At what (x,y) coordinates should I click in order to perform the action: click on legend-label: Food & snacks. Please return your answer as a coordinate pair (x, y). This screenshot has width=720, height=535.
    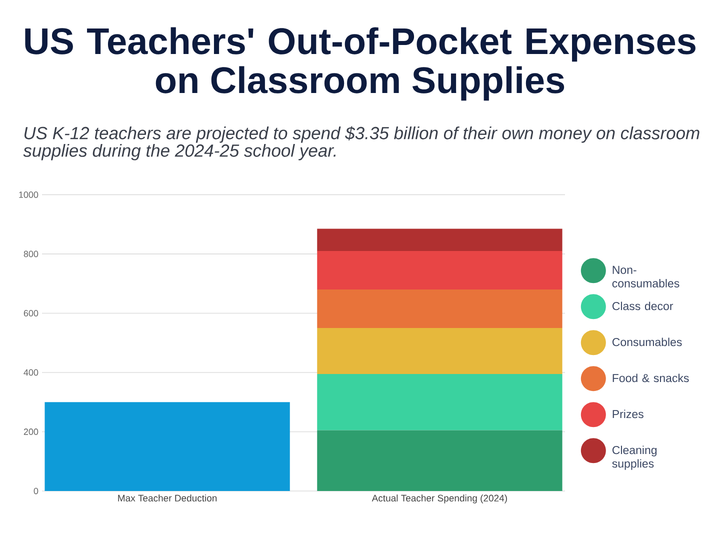
    Looking at the image, I should click on (650, 378).